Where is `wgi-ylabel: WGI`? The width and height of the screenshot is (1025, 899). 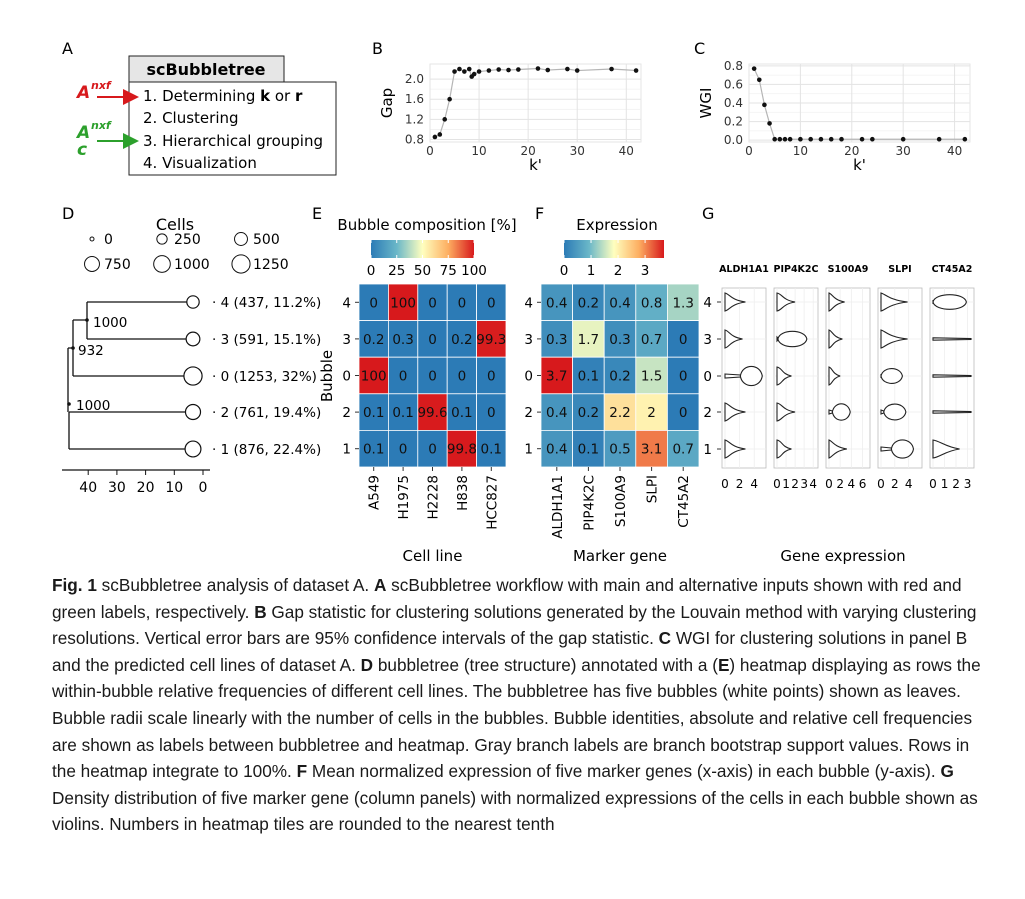 wgi-ylabel: WGI is located at coordinates (706, 103).